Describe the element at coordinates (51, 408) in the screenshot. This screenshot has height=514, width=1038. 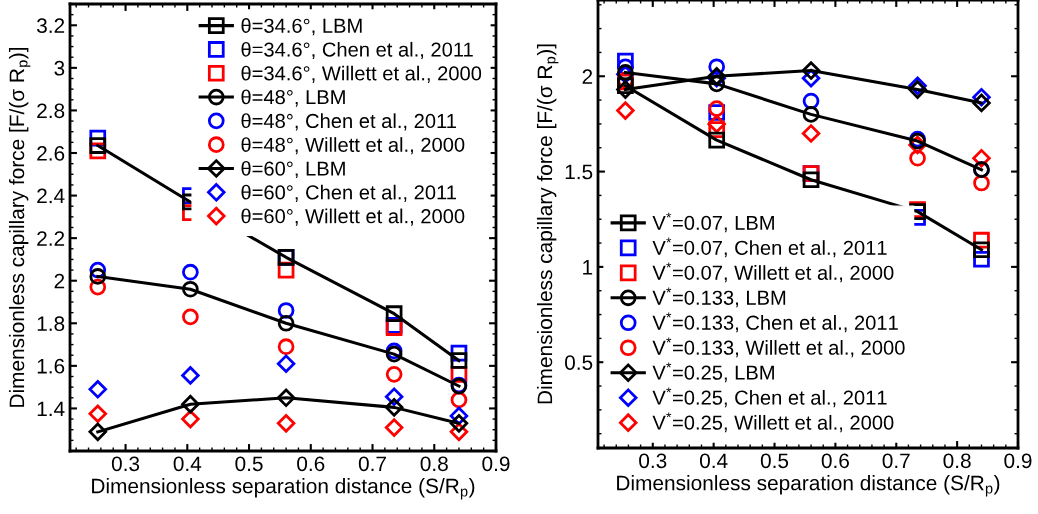
I see `y-tick-label: 1.4` at that location.